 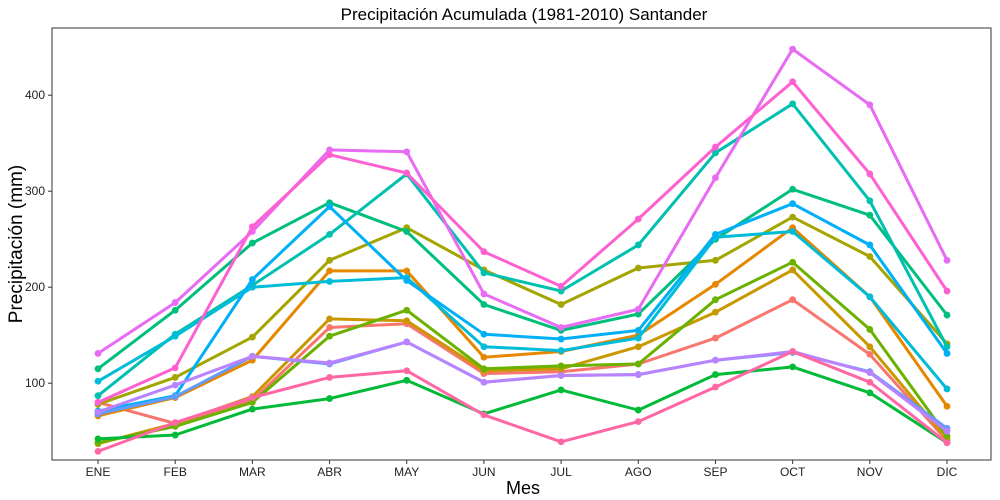 I want to click on x-tick-label: NOV, so click(x=870, y=472).